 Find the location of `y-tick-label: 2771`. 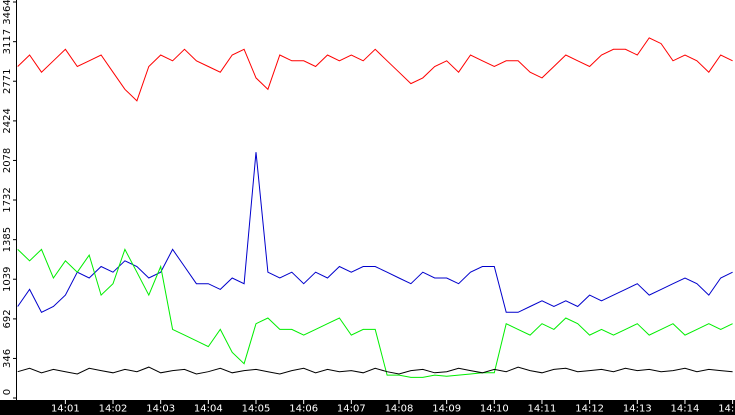

y-tick-label: 2771 is located at coordinates (7, 80).